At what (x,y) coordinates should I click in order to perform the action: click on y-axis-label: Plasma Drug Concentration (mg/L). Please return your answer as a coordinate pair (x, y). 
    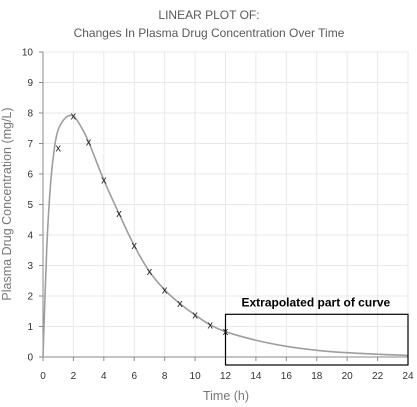
    Looking at the image, I should click on (7, 203).